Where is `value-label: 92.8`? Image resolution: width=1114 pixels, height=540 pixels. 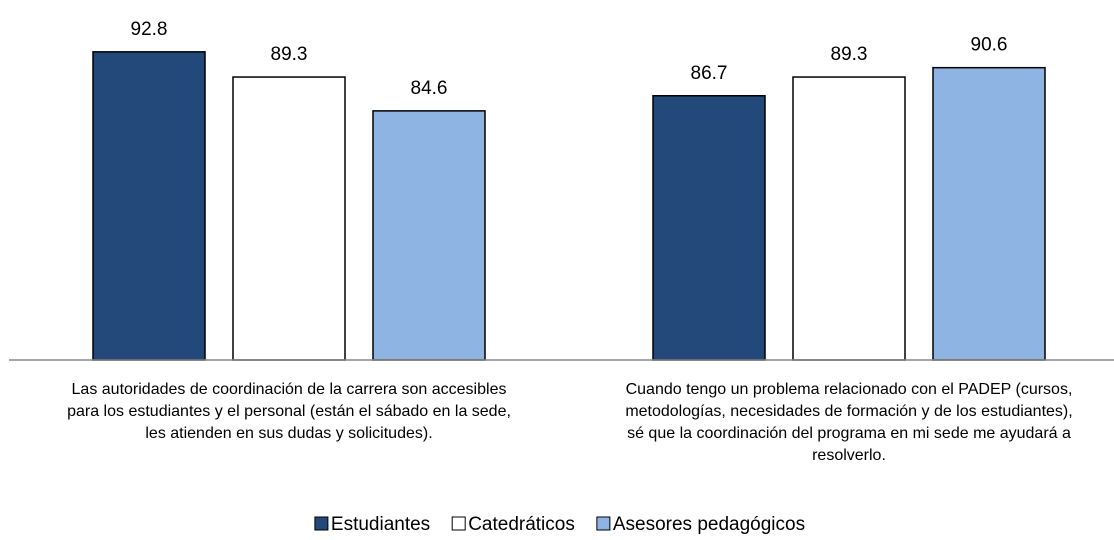
value-label: 92.8 is located at coordinates (149, 29).